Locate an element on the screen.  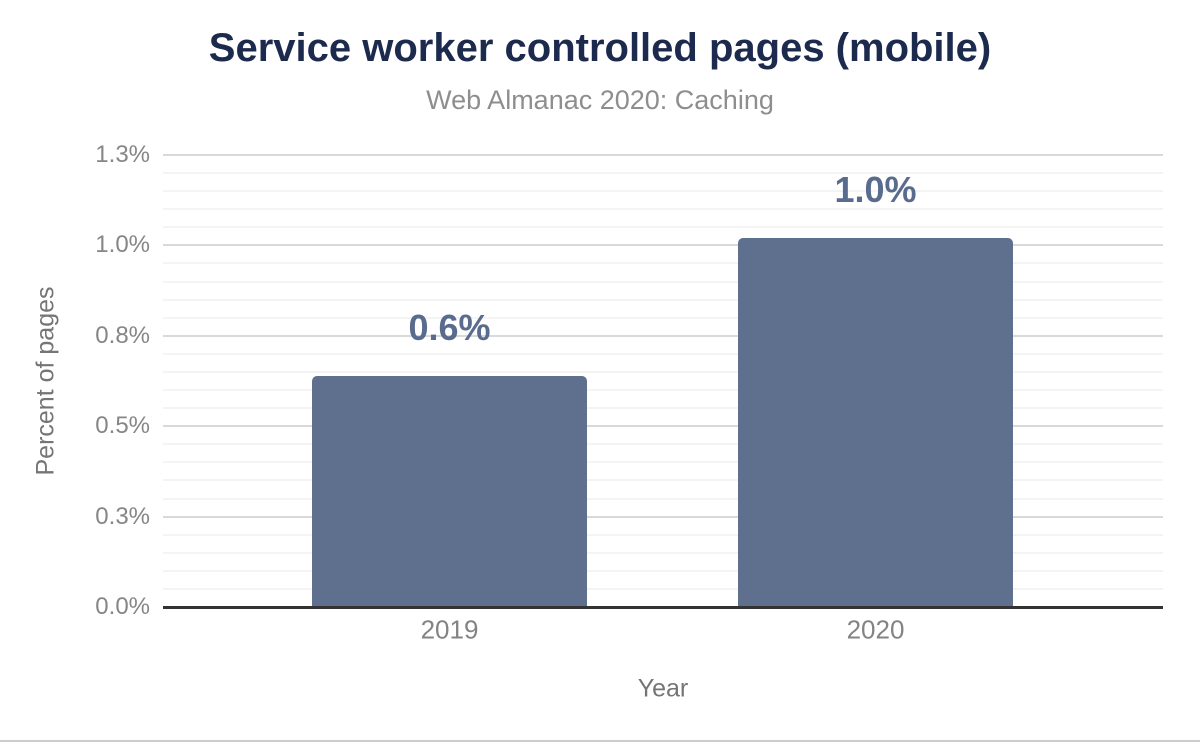
x-axis-title: Year is located at coordinates (663, 688).